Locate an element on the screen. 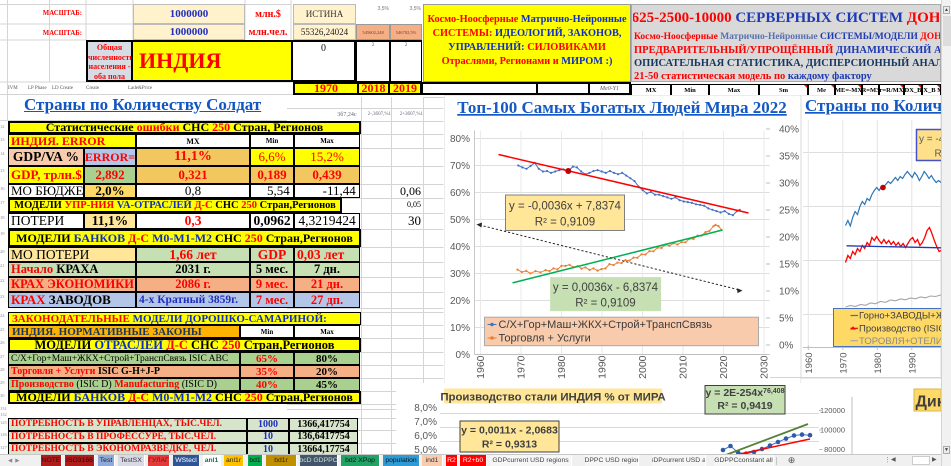 Image resolution: width=951 pixels, height=466 pixels. svg-text: 25% is located at coordinates (789, 210).